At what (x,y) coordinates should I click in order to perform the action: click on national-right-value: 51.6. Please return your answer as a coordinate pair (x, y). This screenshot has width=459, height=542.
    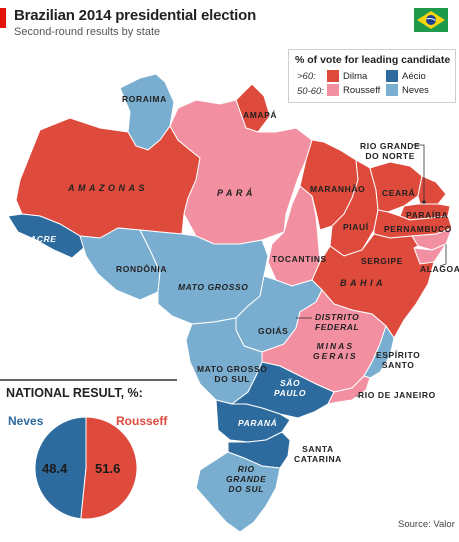
    Looking at the image, I should click on (108, 468).